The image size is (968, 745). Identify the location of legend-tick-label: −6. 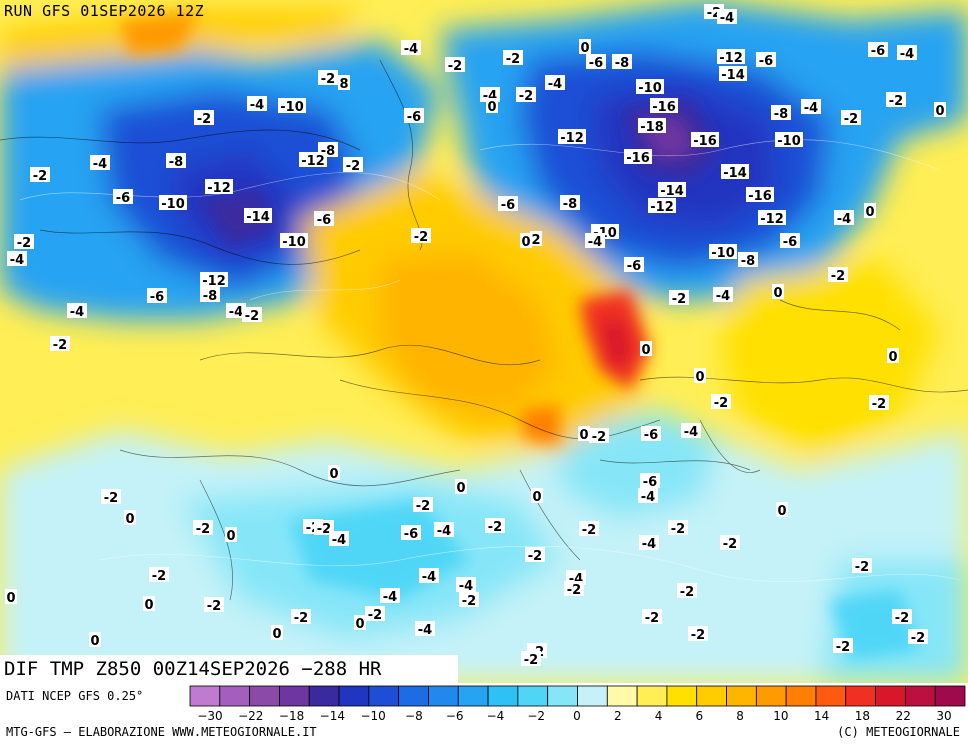
(455, 716).